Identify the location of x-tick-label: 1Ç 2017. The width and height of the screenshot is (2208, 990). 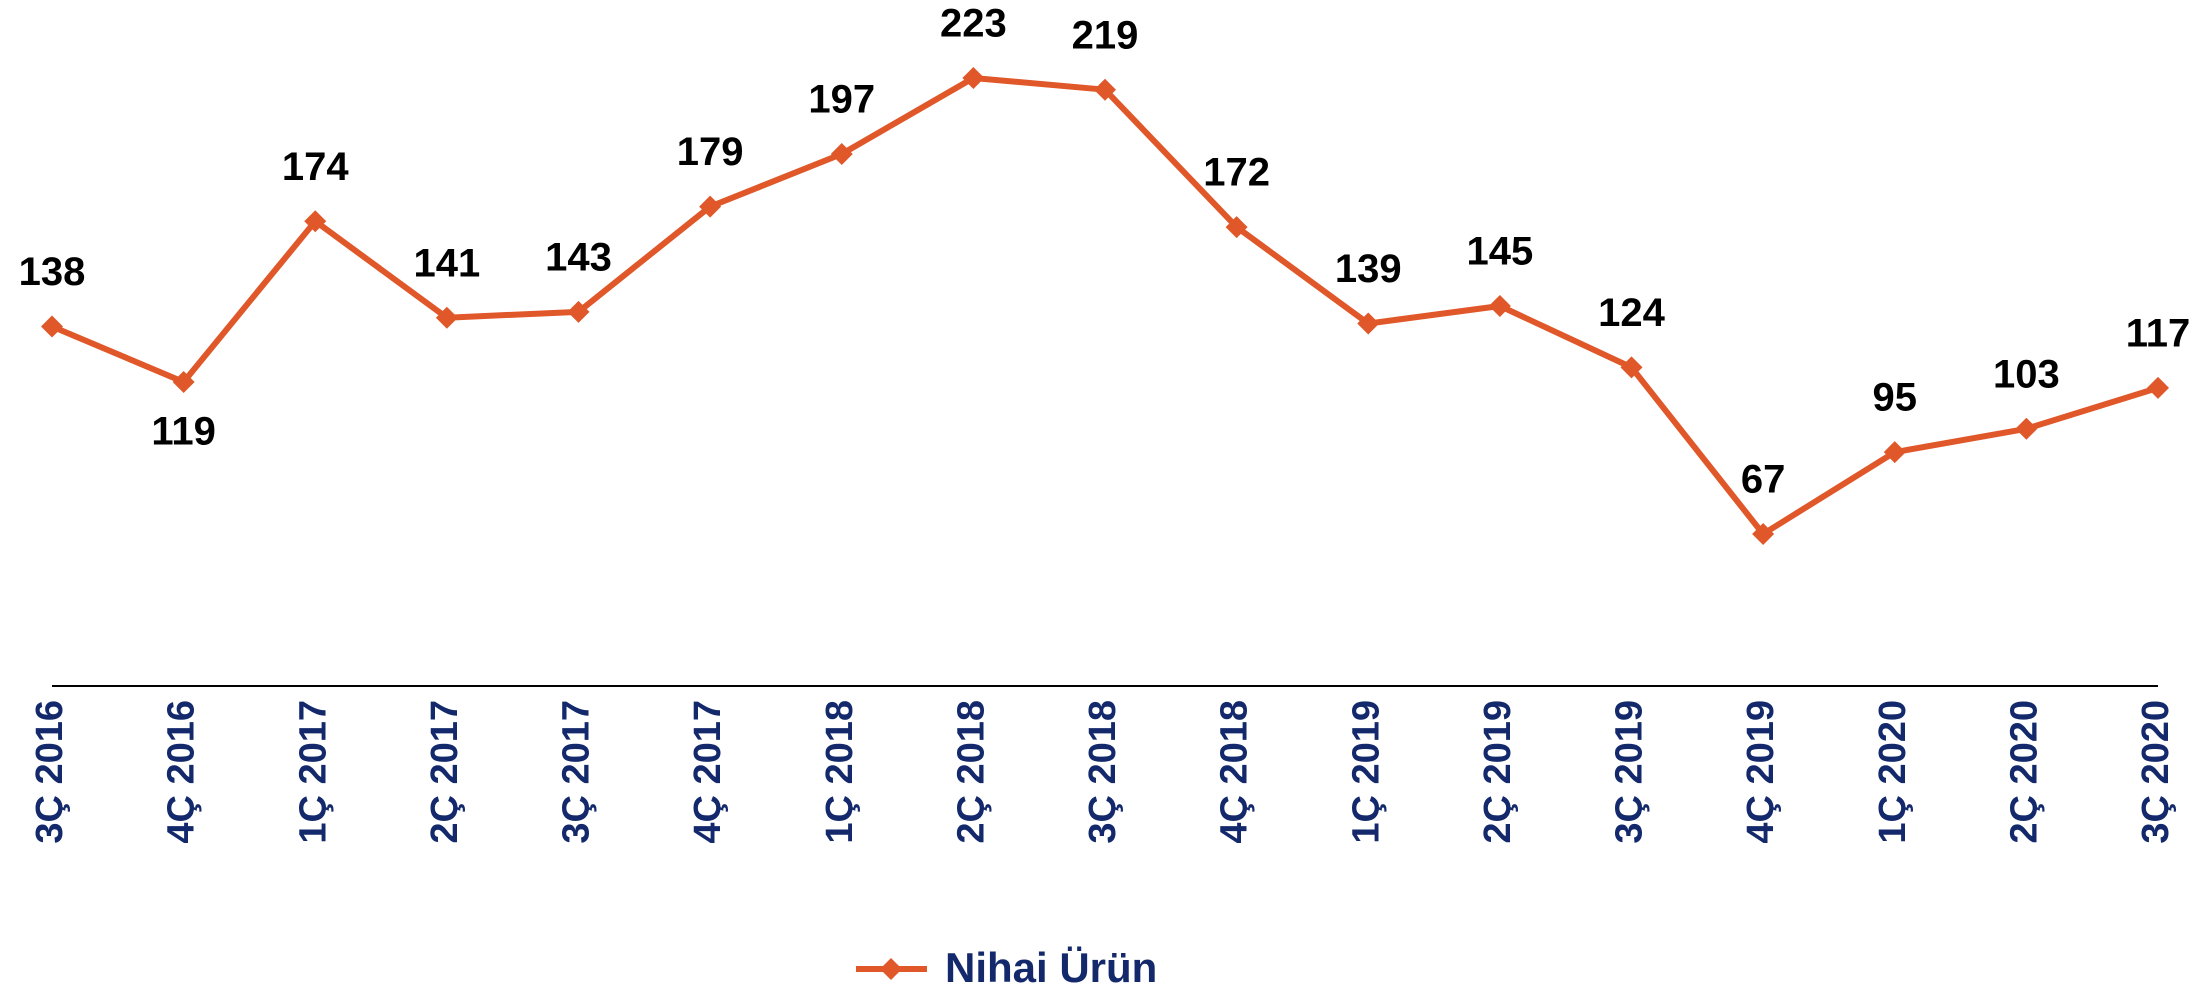
(313, 772).